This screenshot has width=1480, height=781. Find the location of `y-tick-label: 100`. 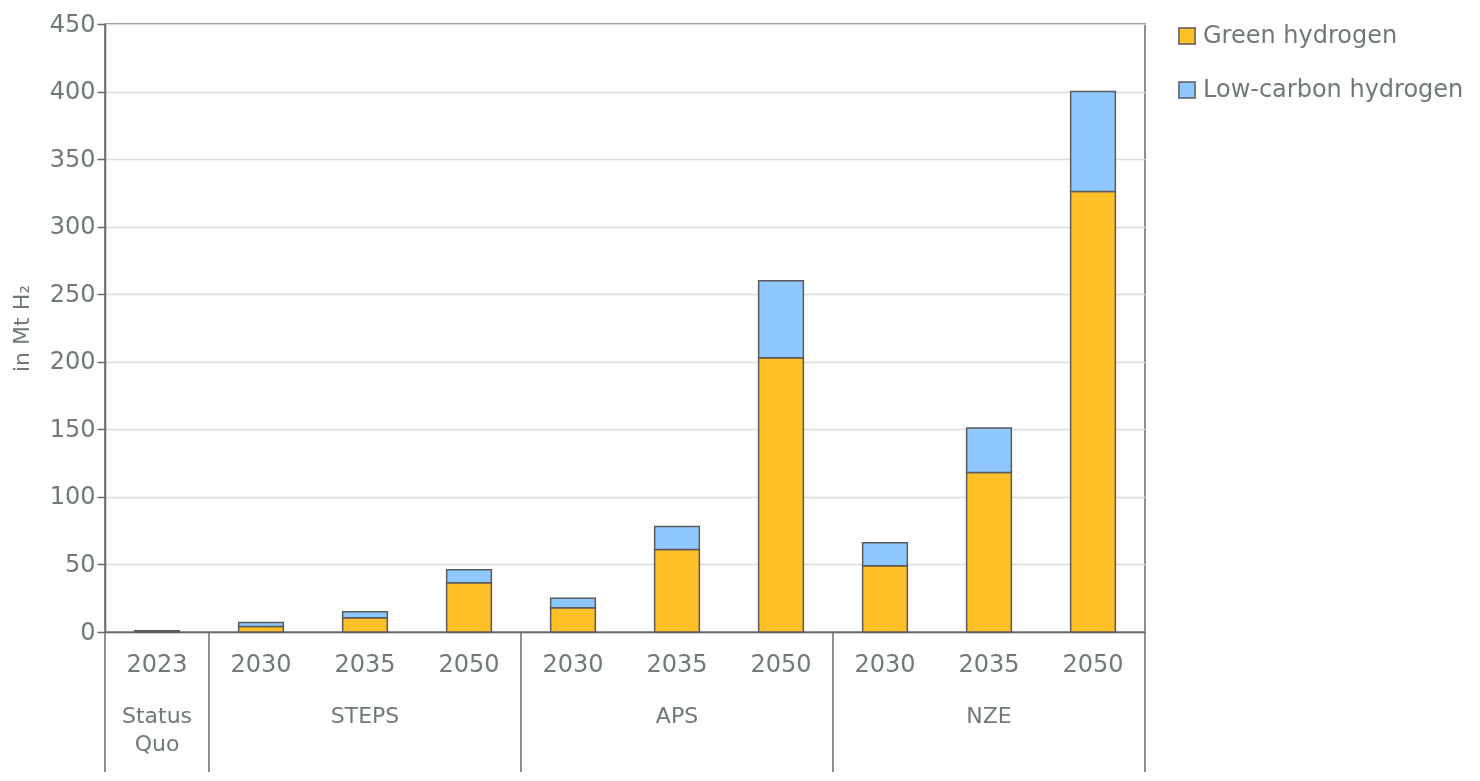

y-tick-label: 100 is located at coordinates (72, 496).